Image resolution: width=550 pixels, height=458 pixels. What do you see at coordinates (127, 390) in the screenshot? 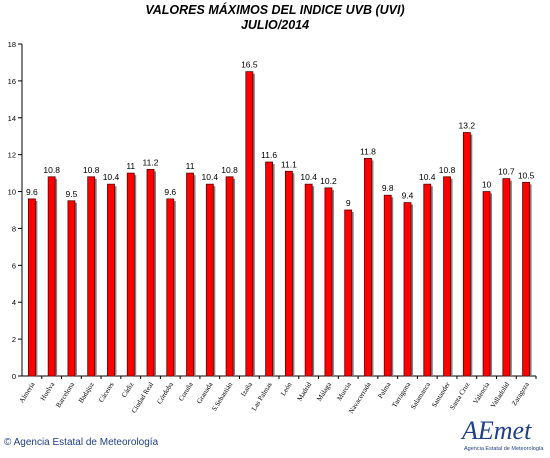
I see `category-label: Cádiz` at bounding box center [127, 390].